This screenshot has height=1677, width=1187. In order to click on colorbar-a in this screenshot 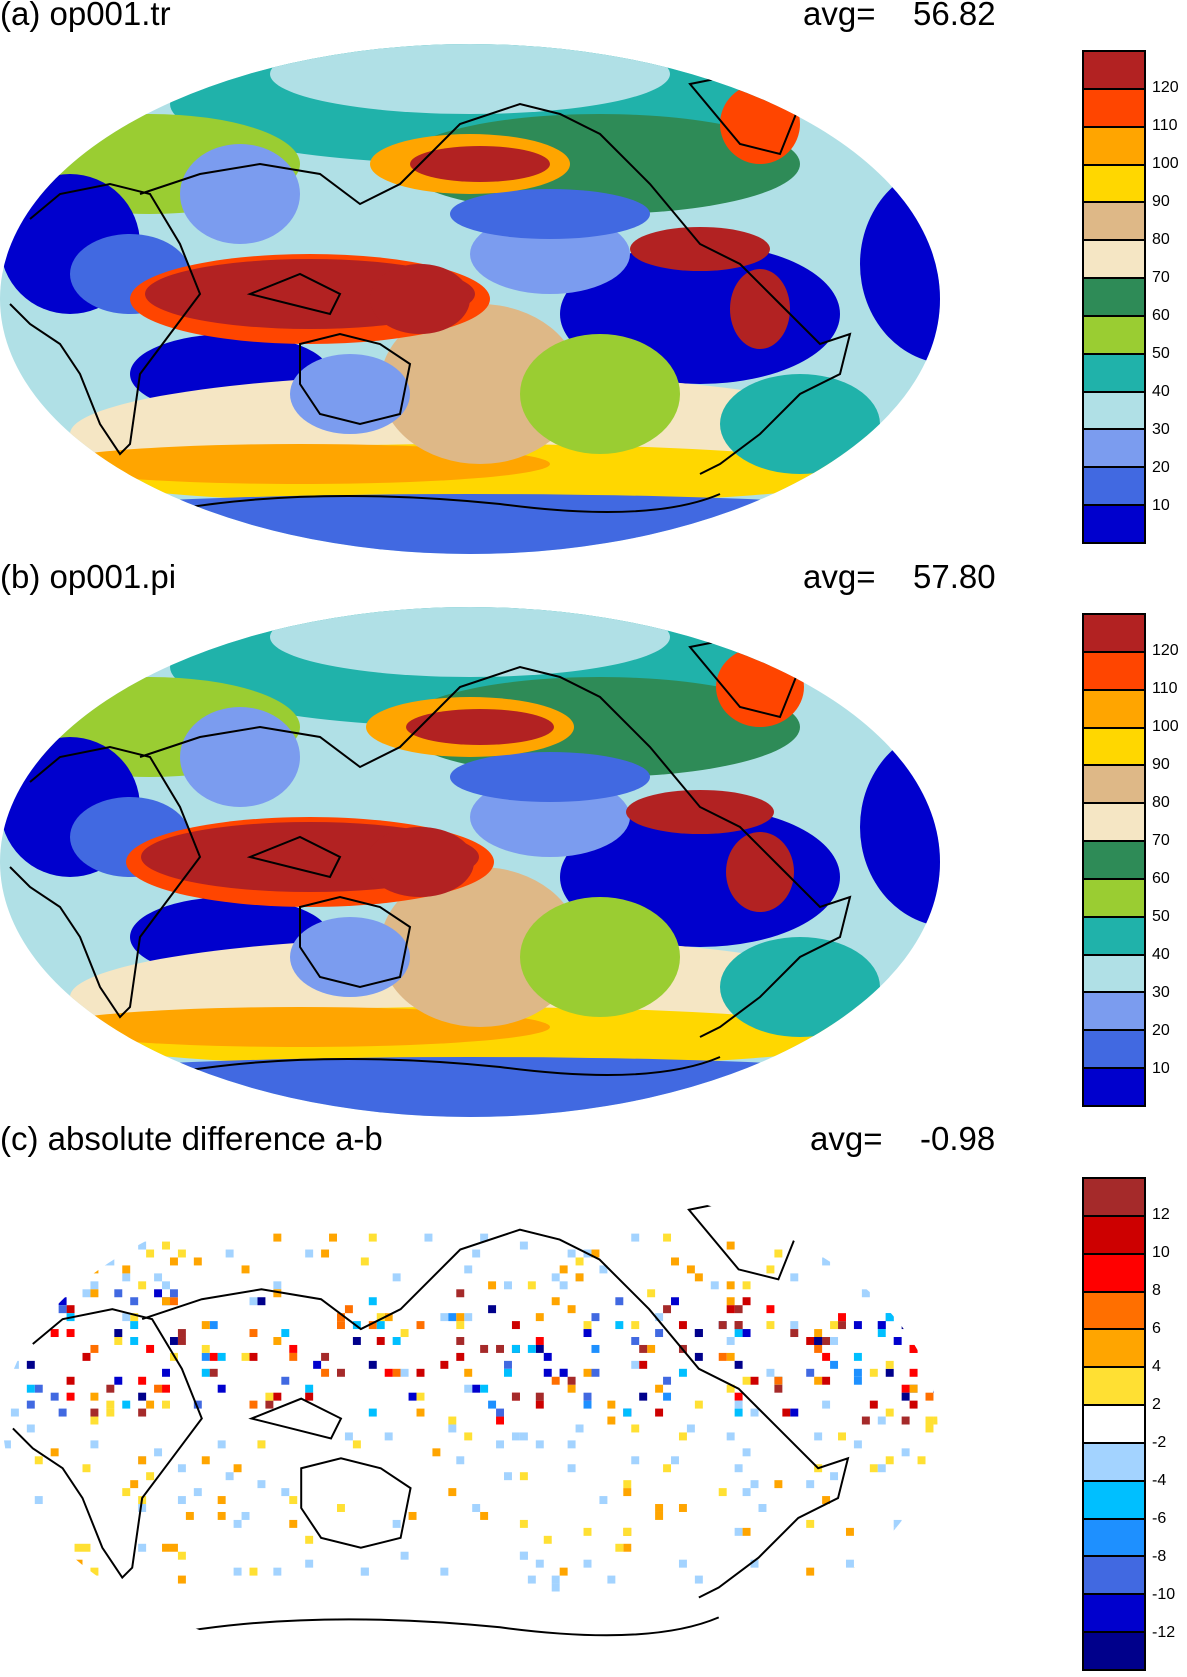, I will do `click(1114, 297)`.